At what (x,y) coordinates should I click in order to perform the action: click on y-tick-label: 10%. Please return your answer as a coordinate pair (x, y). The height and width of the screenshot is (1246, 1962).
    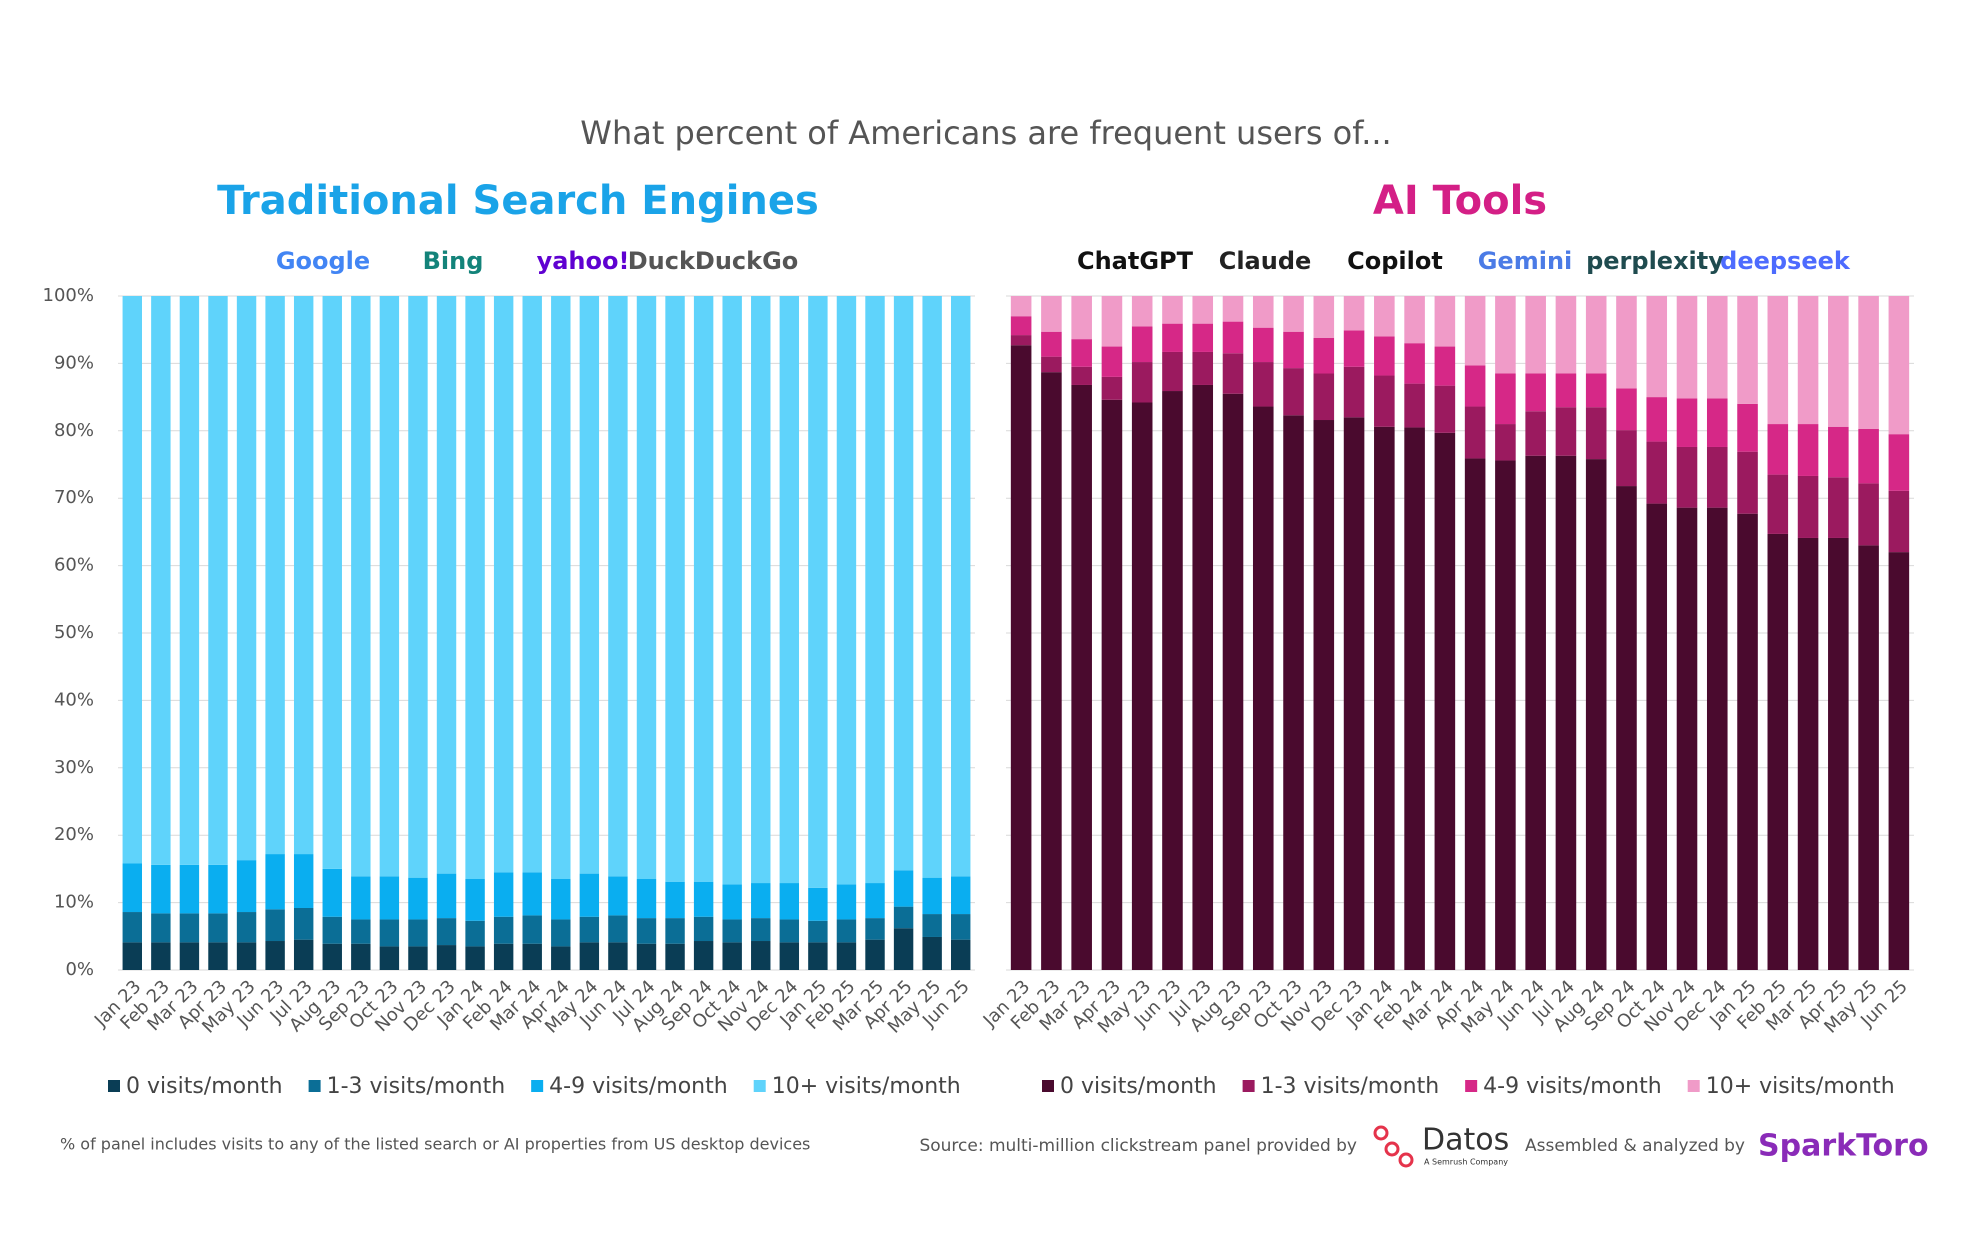
    Looking at the image, I should click on (74, 902).